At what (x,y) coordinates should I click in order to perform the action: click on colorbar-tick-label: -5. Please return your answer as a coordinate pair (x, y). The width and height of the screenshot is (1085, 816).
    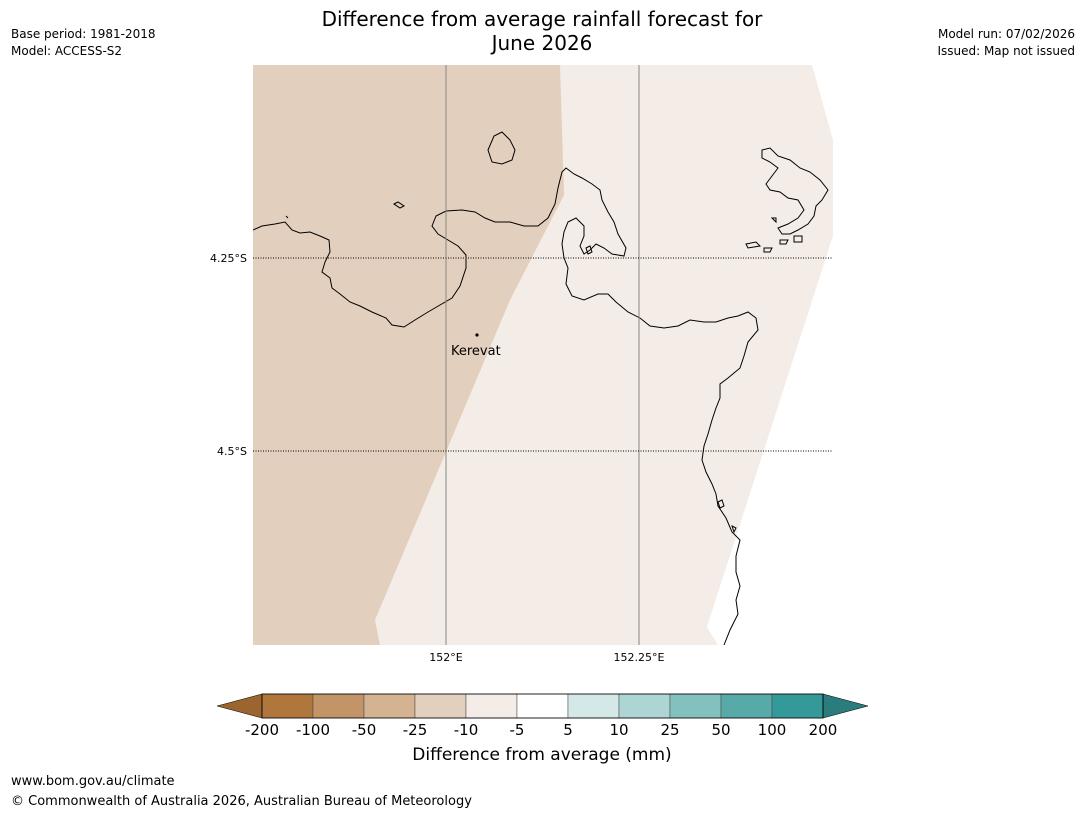
    Looking at the image, I should click on (517, 730).